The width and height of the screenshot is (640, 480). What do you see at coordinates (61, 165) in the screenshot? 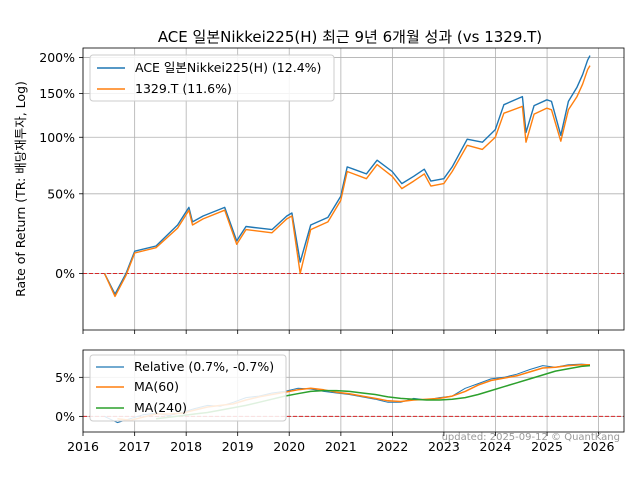
I see `top-y-ticks: 0% 50% 100% 150% 200%` at bounding box center [61, 165].